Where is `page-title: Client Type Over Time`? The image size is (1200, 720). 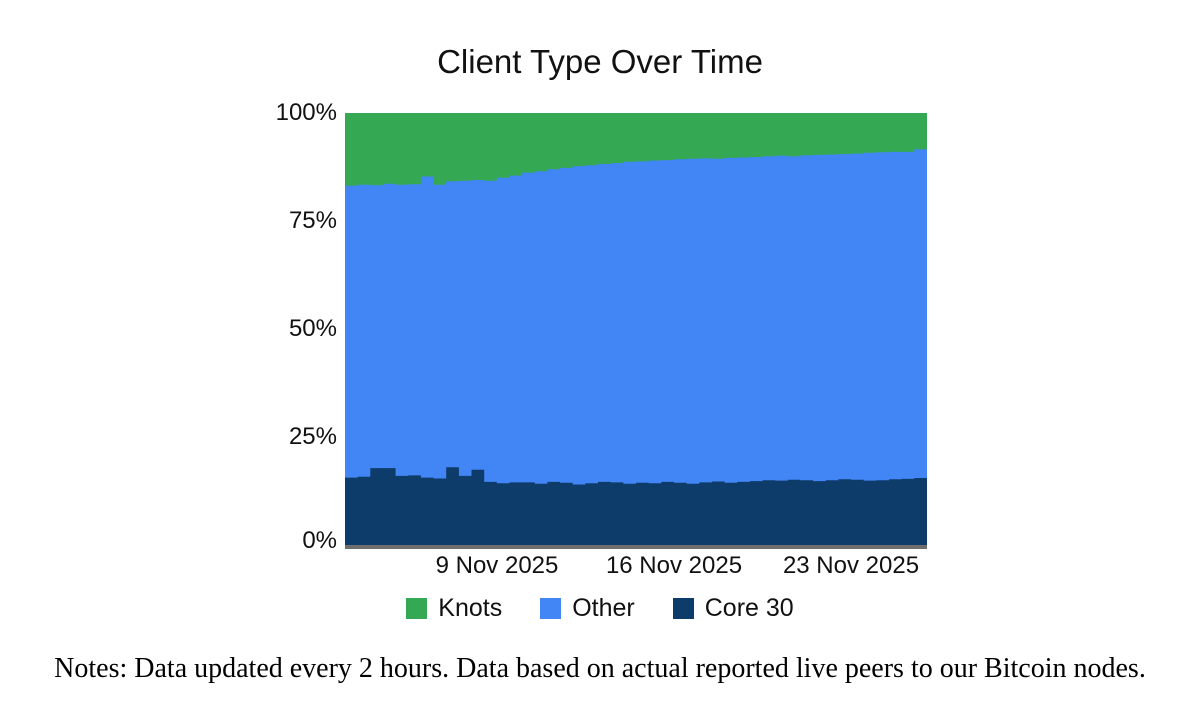
page-title: Client Type Over Time is located at coordinates (600, 61).